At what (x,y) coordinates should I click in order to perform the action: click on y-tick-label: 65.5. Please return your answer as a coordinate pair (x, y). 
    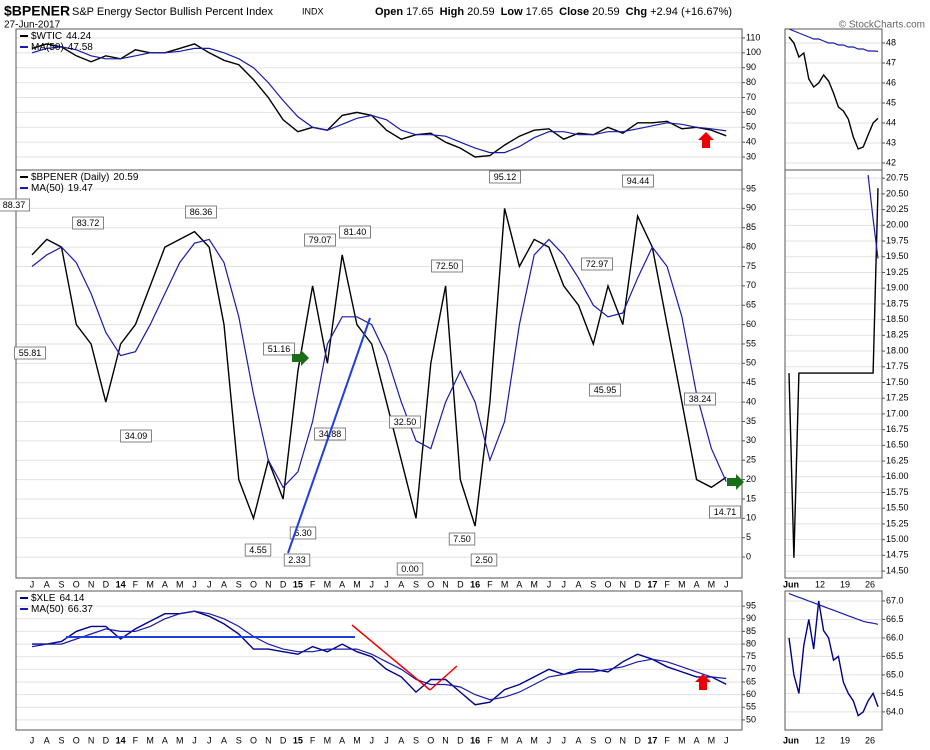
    Looking at the image, I should click on (895, 656).